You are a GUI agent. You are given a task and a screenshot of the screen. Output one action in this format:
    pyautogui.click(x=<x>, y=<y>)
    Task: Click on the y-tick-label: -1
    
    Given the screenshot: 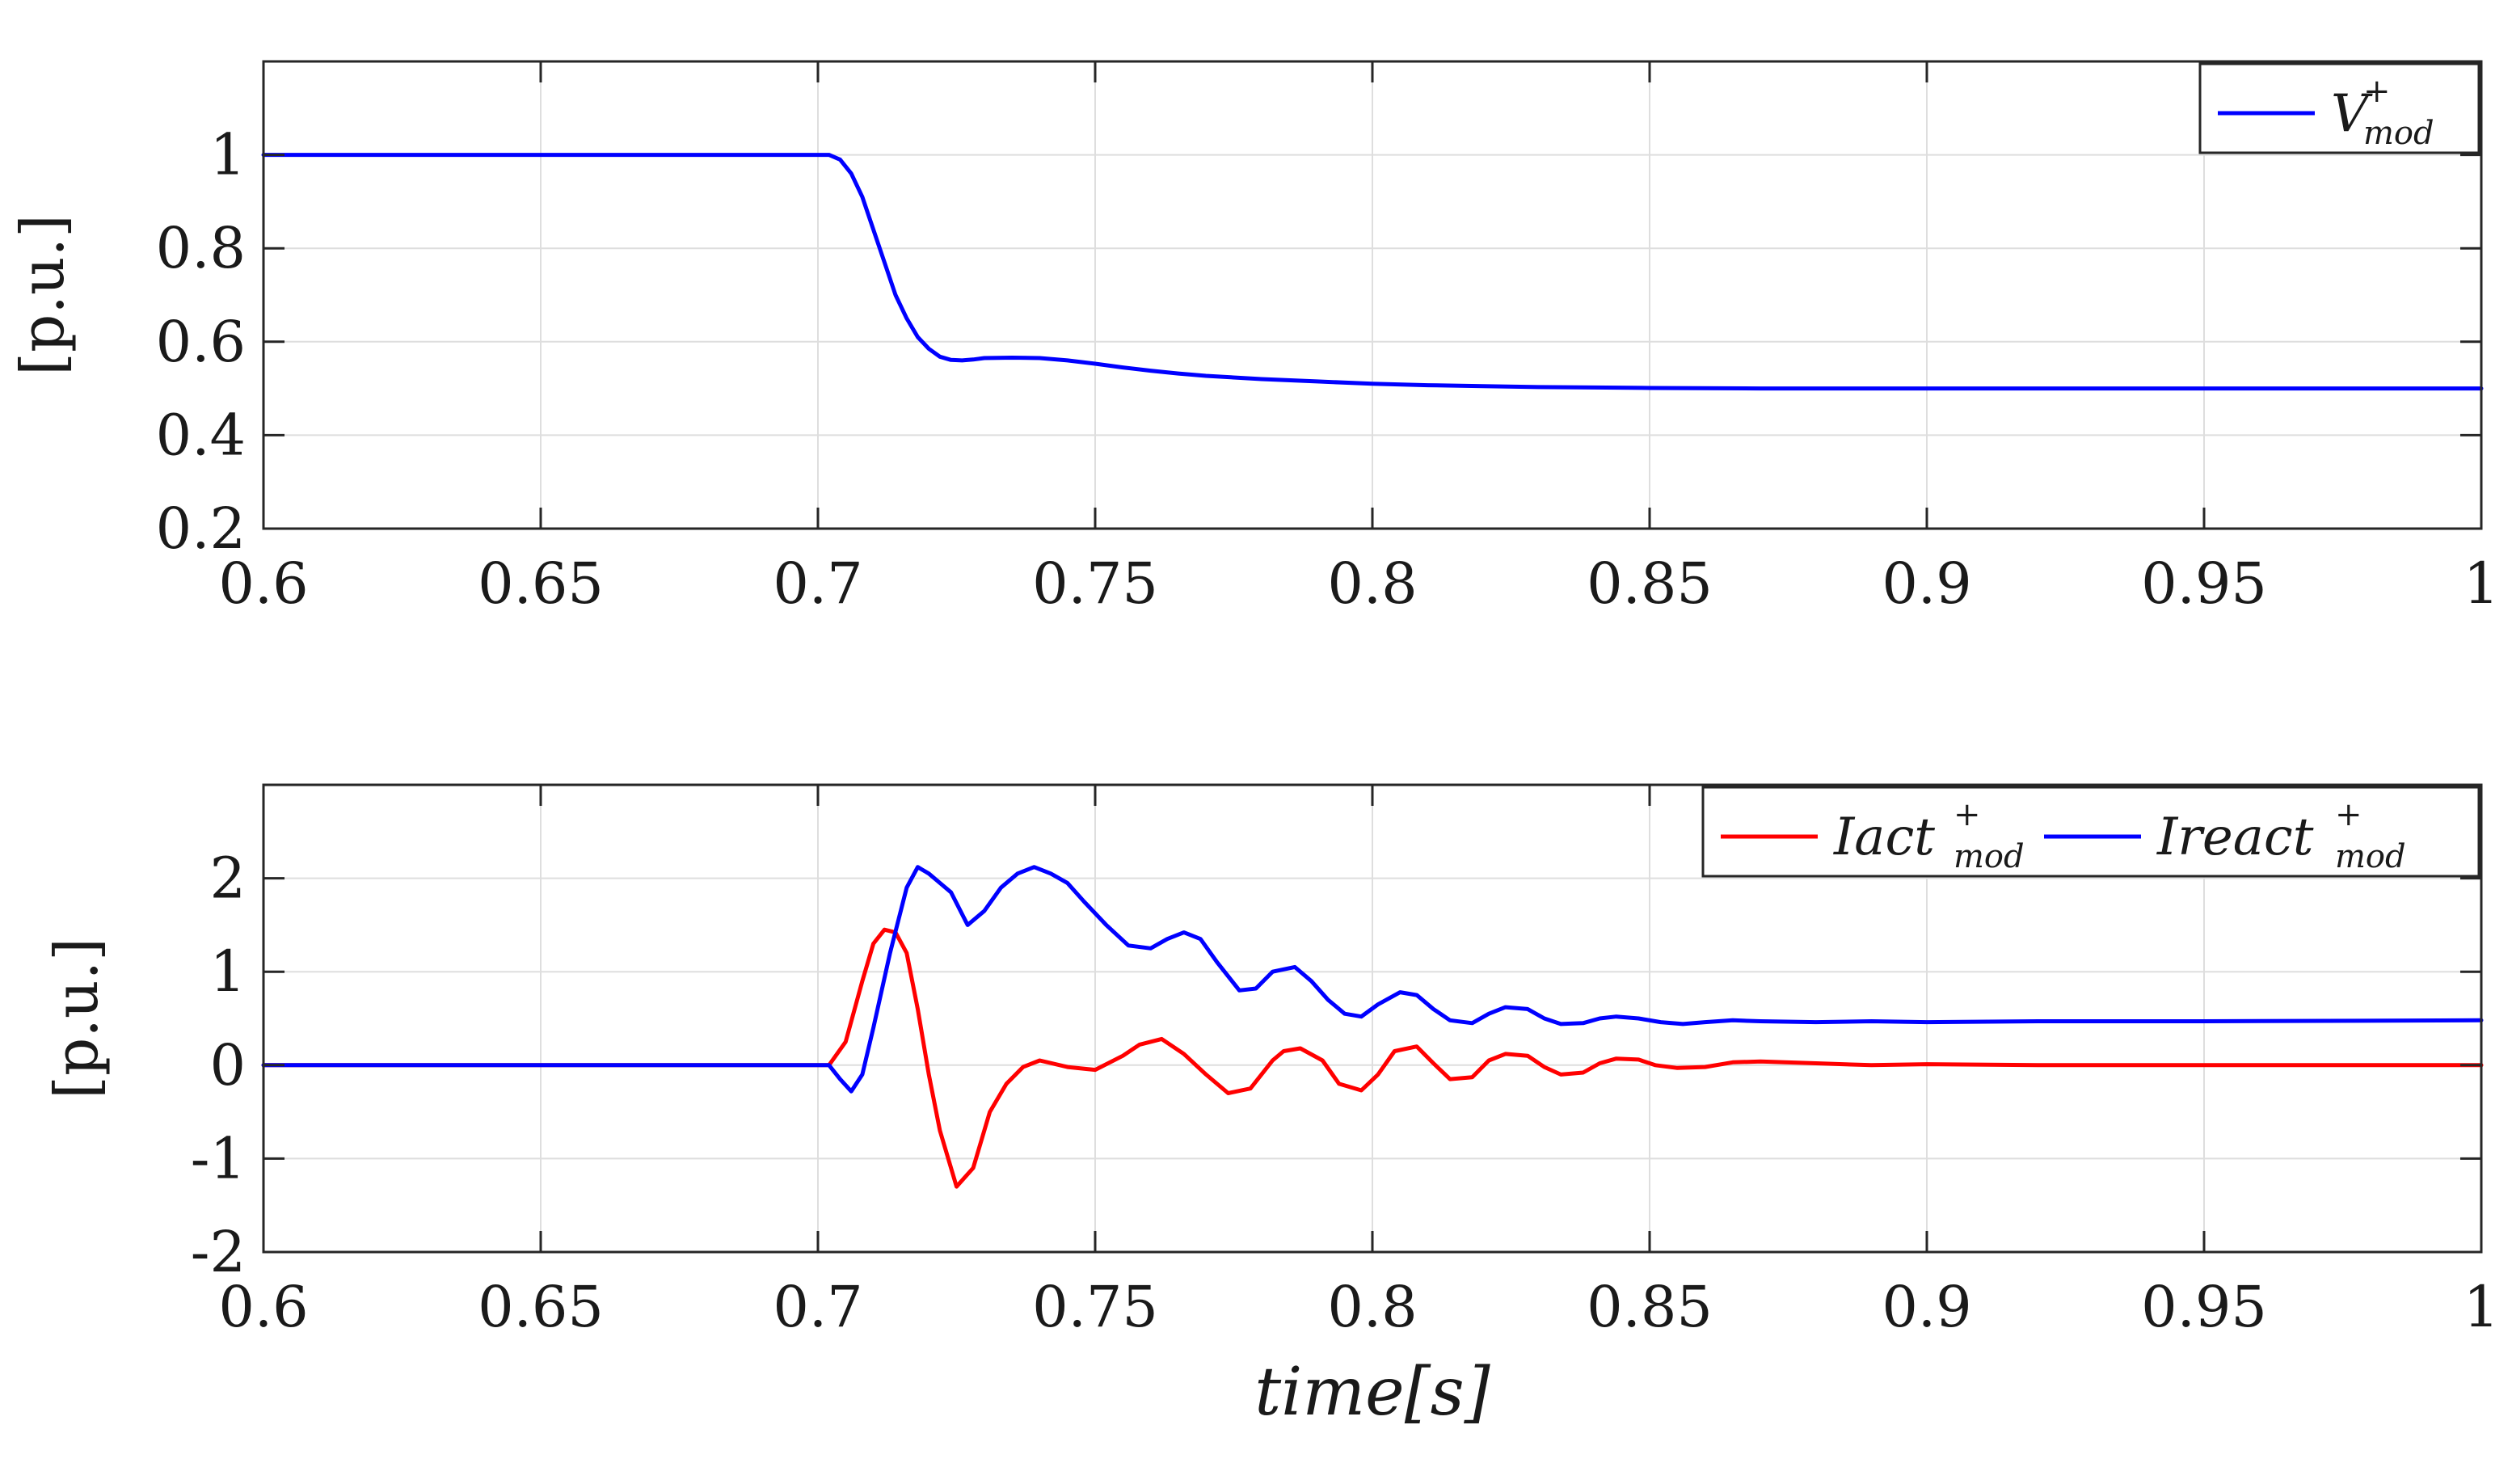 What is the action you would take?
    pyautogui.click(x=218, y=1158)
    